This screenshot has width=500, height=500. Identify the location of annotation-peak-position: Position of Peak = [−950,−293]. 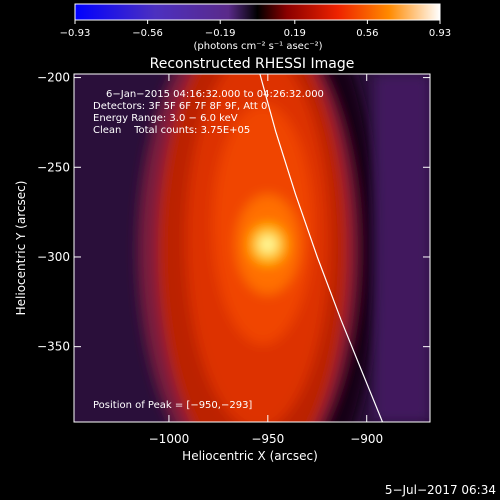
(172, 405).